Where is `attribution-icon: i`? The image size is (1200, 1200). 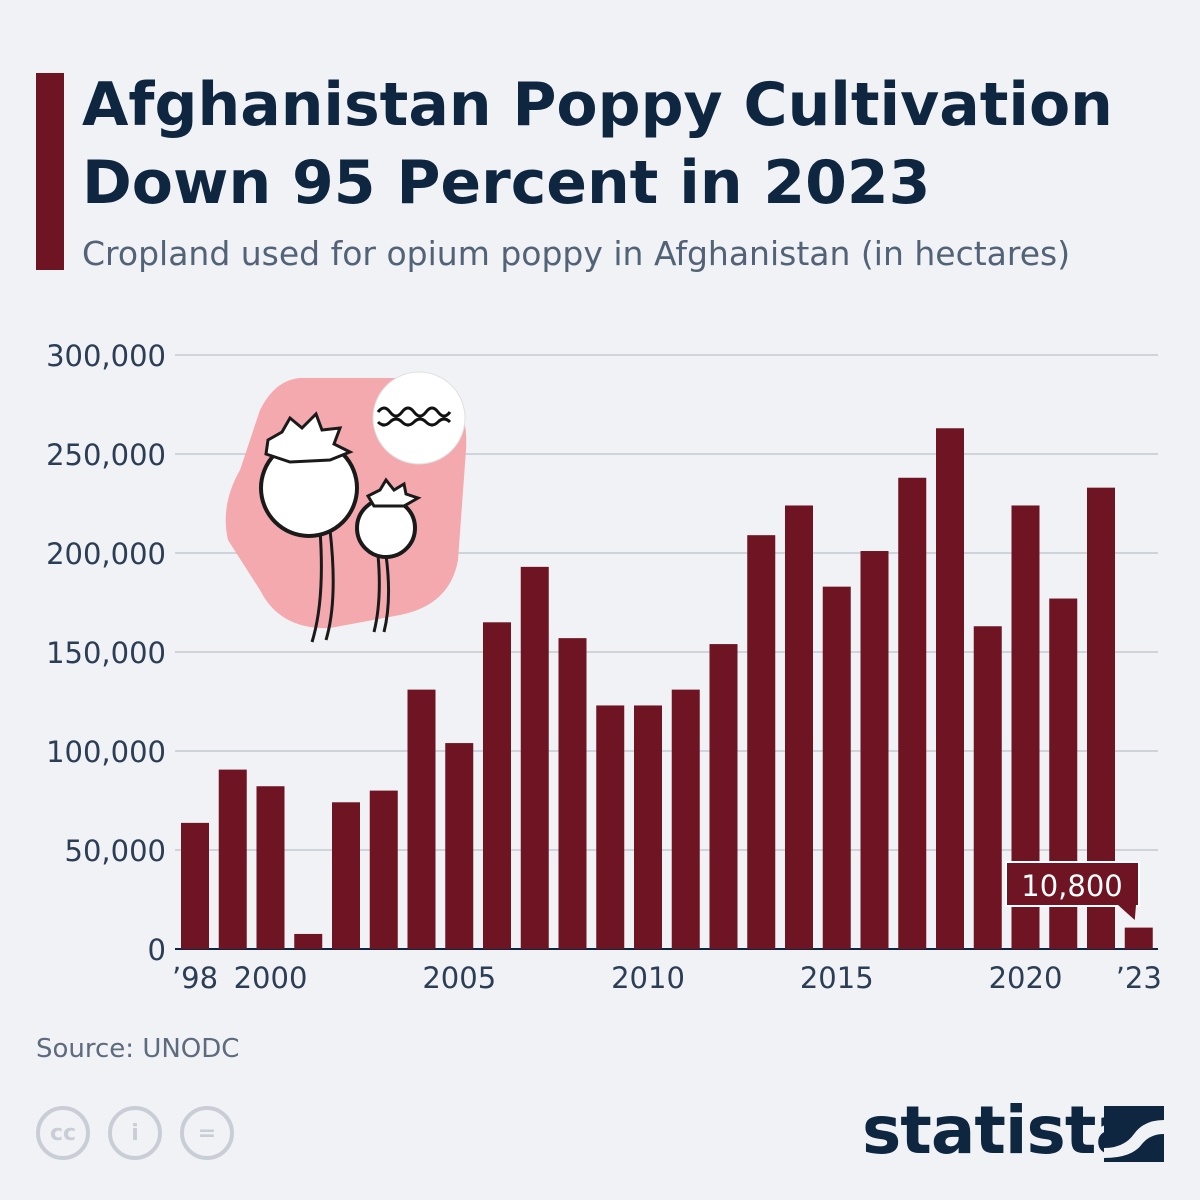 attribution-icon: i is located at coordinates (135, 1133).